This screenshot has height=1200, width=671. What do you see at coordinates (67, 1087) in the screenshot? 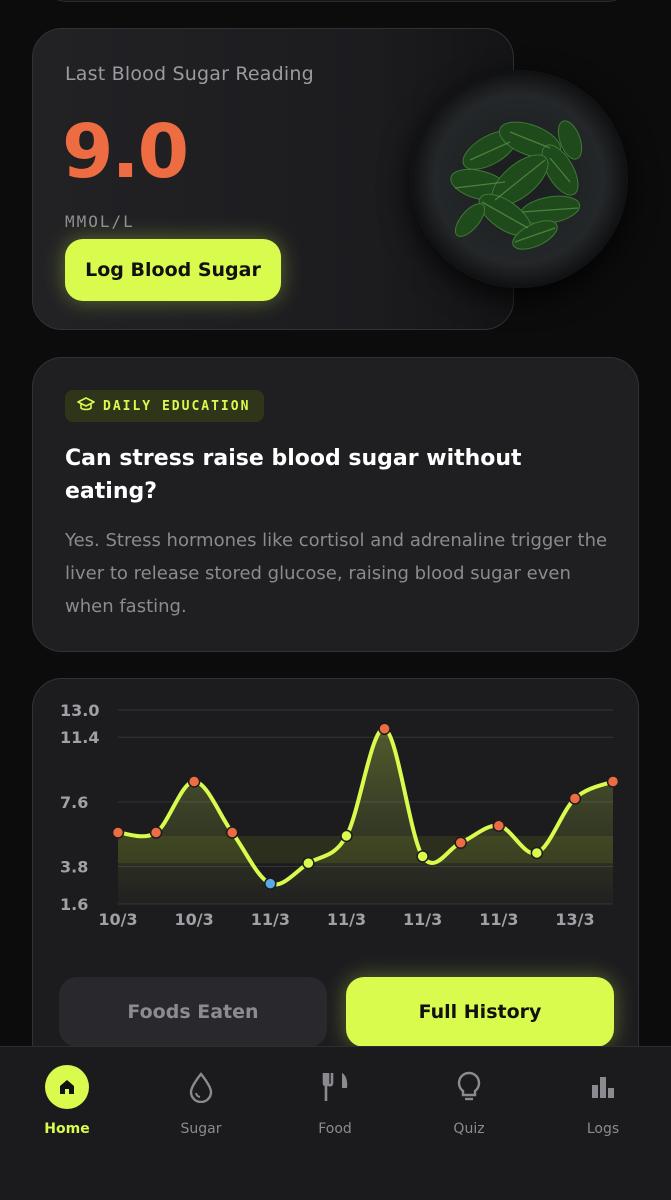
I see `home-icon` at bounding box center [67, 1087].